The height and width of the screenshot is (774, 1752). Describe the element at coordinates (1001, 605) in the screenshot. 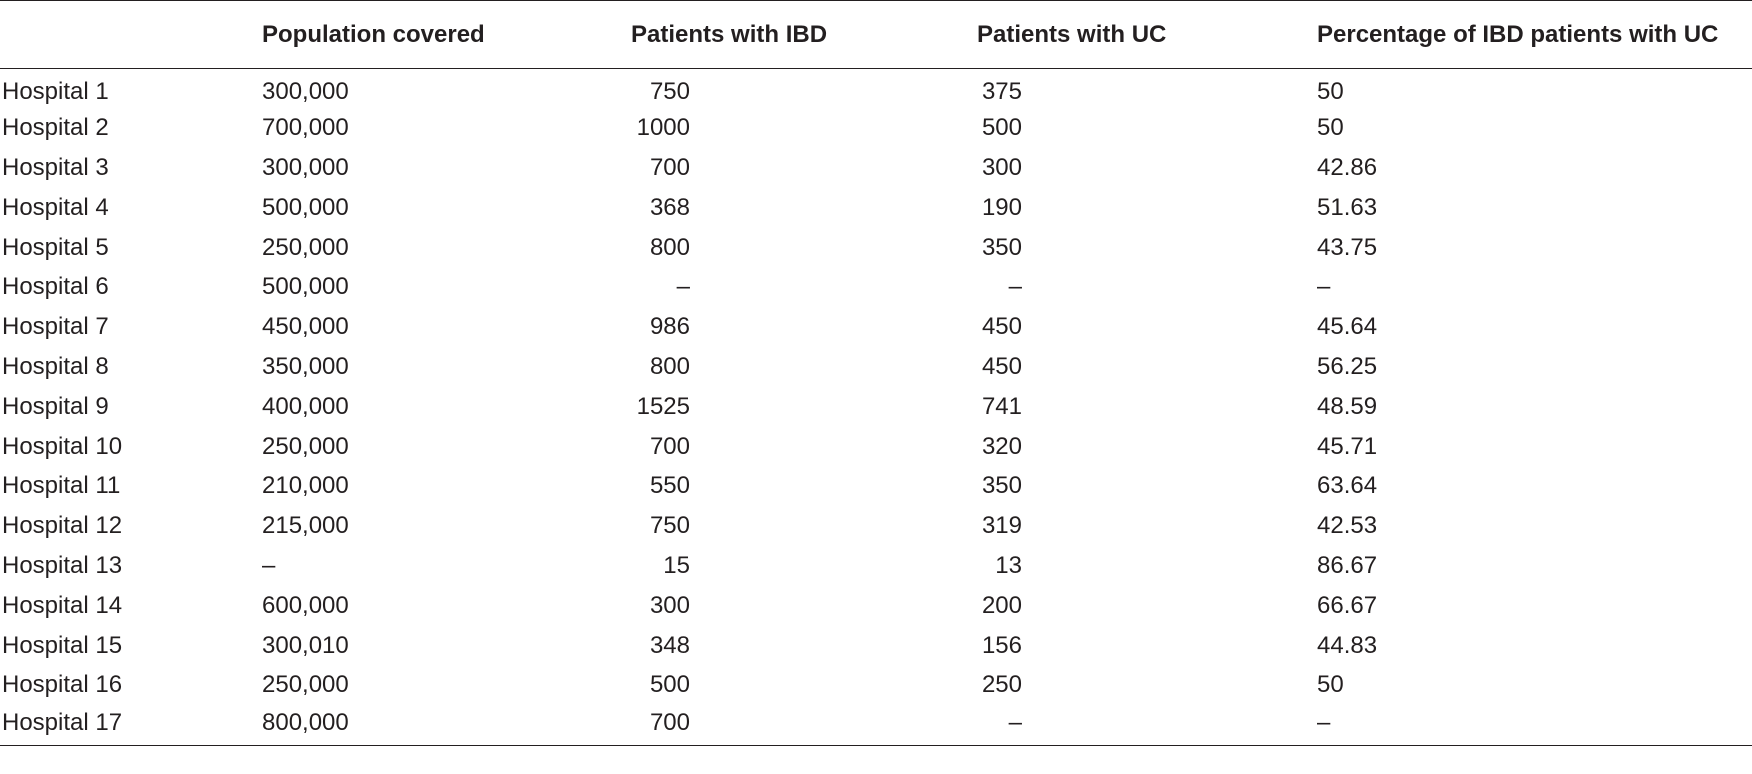

I see `cell-patients-with-uc-value: 200` at that location.